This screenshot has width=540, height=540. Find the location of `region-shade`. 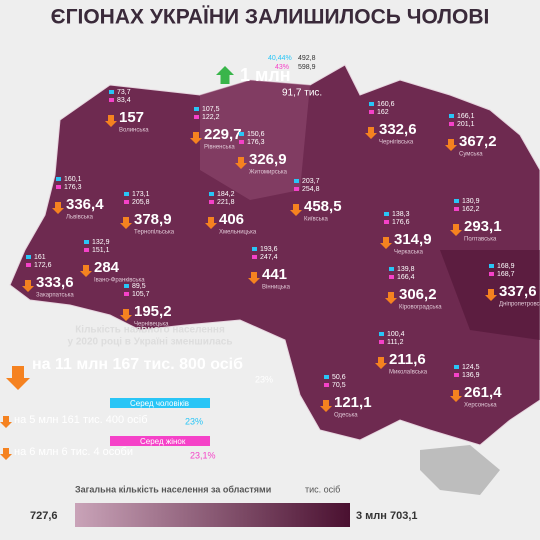

region-shade is located at coordinates (255, 140).